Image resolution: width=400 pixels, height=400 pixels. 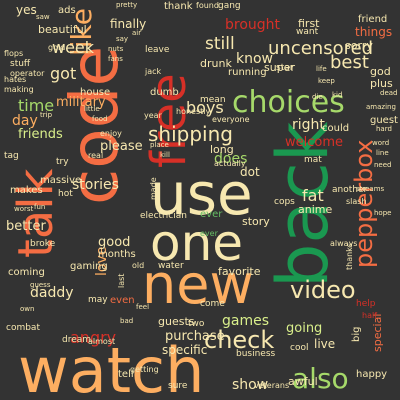 I want to click on word-hates: hates, so click(x=15, y=79).